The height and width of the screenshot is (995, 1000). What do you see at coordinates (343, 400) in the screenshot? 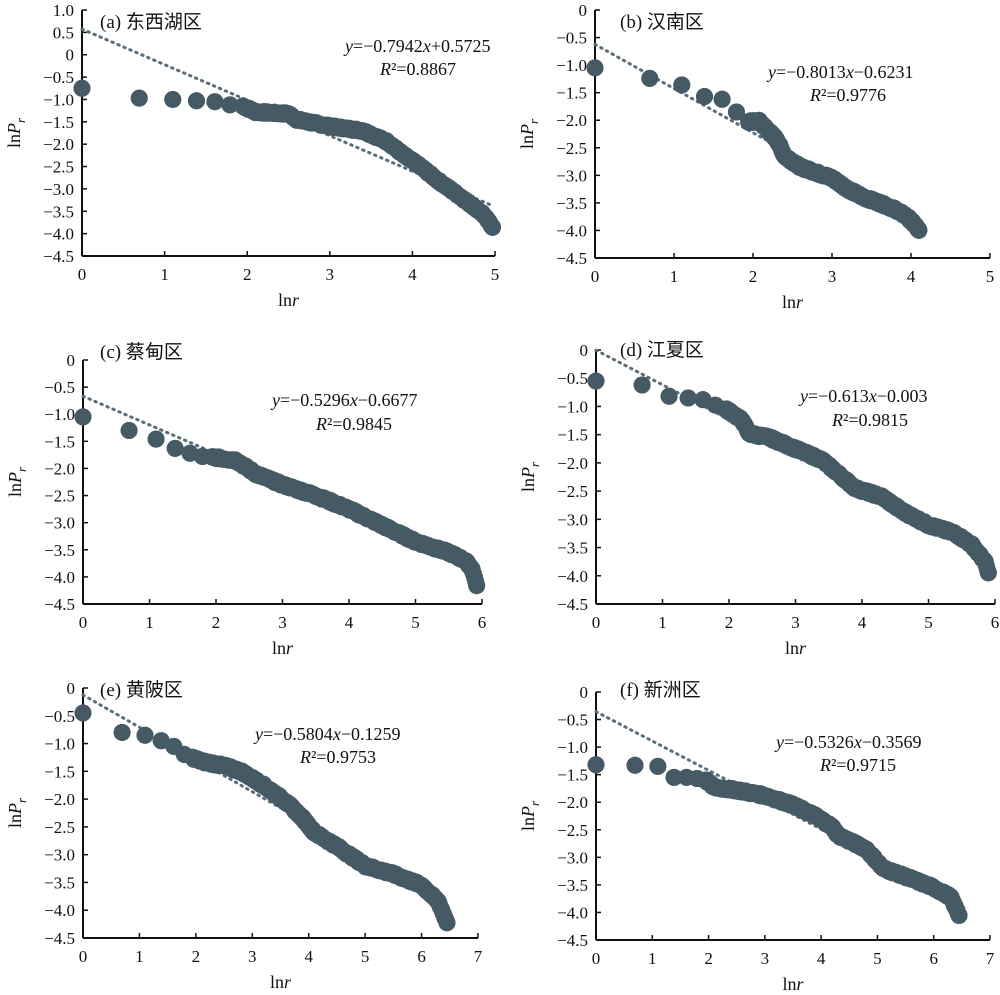
I see `trend-equation: y=−0.5296x−0.6677` at bounding box center [343, 400].